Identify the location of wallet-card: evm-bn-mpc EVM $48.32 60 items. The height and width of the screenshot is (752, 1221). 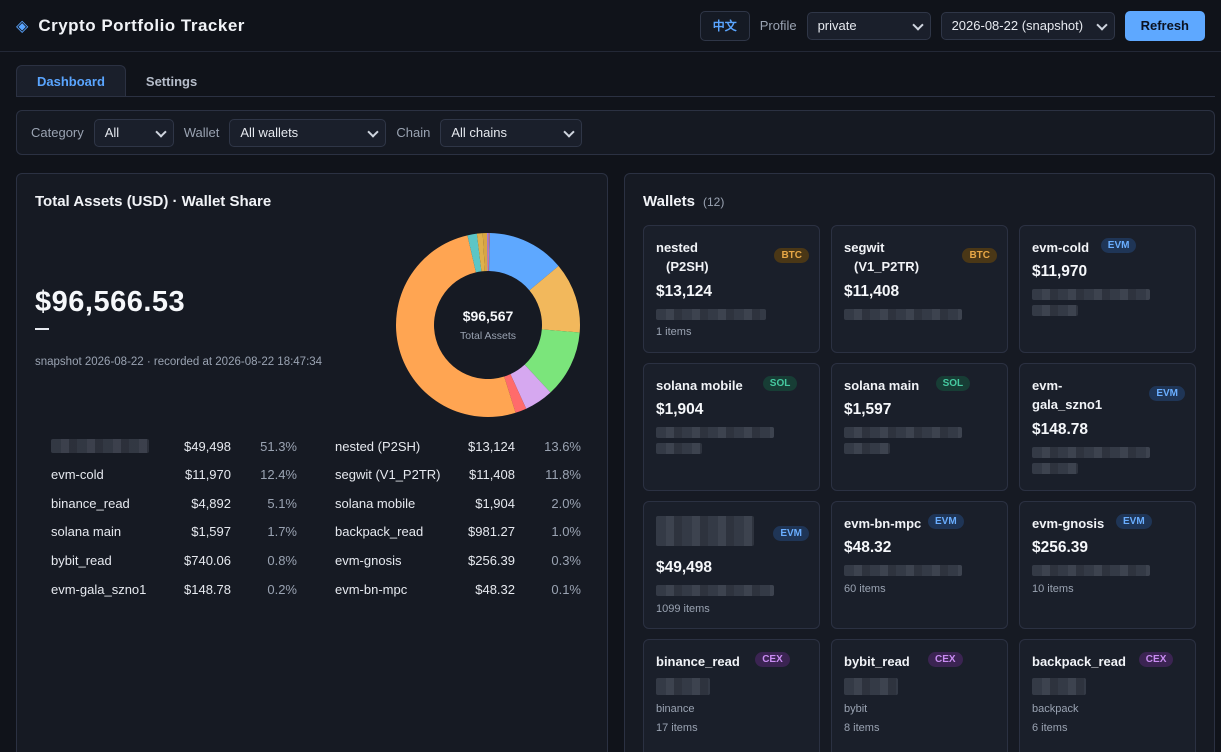
(919, 565).